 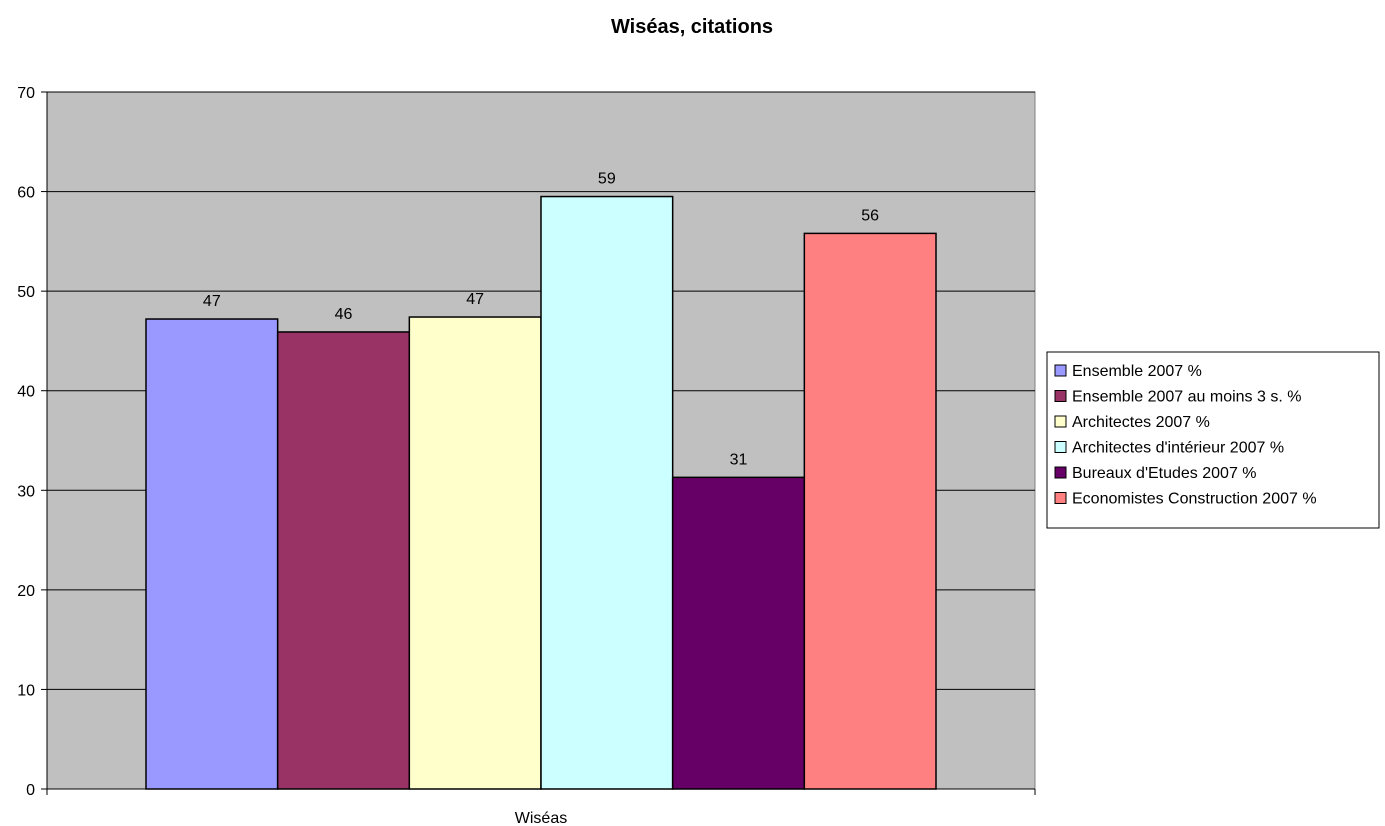 I want to click on y-tick-label: 60, so click(x=26, y=193).